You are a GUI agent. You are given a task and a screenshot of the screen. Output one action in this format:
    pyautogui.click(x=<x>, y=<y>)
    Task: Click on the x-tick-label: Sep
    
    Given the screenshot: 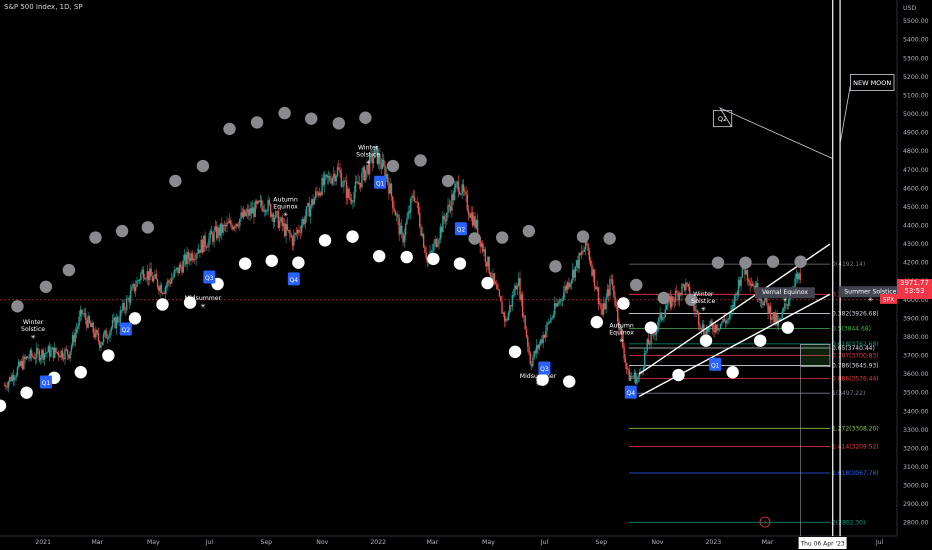 What is the action you would take?
    pyautogui.click(x=602, y=542)
    